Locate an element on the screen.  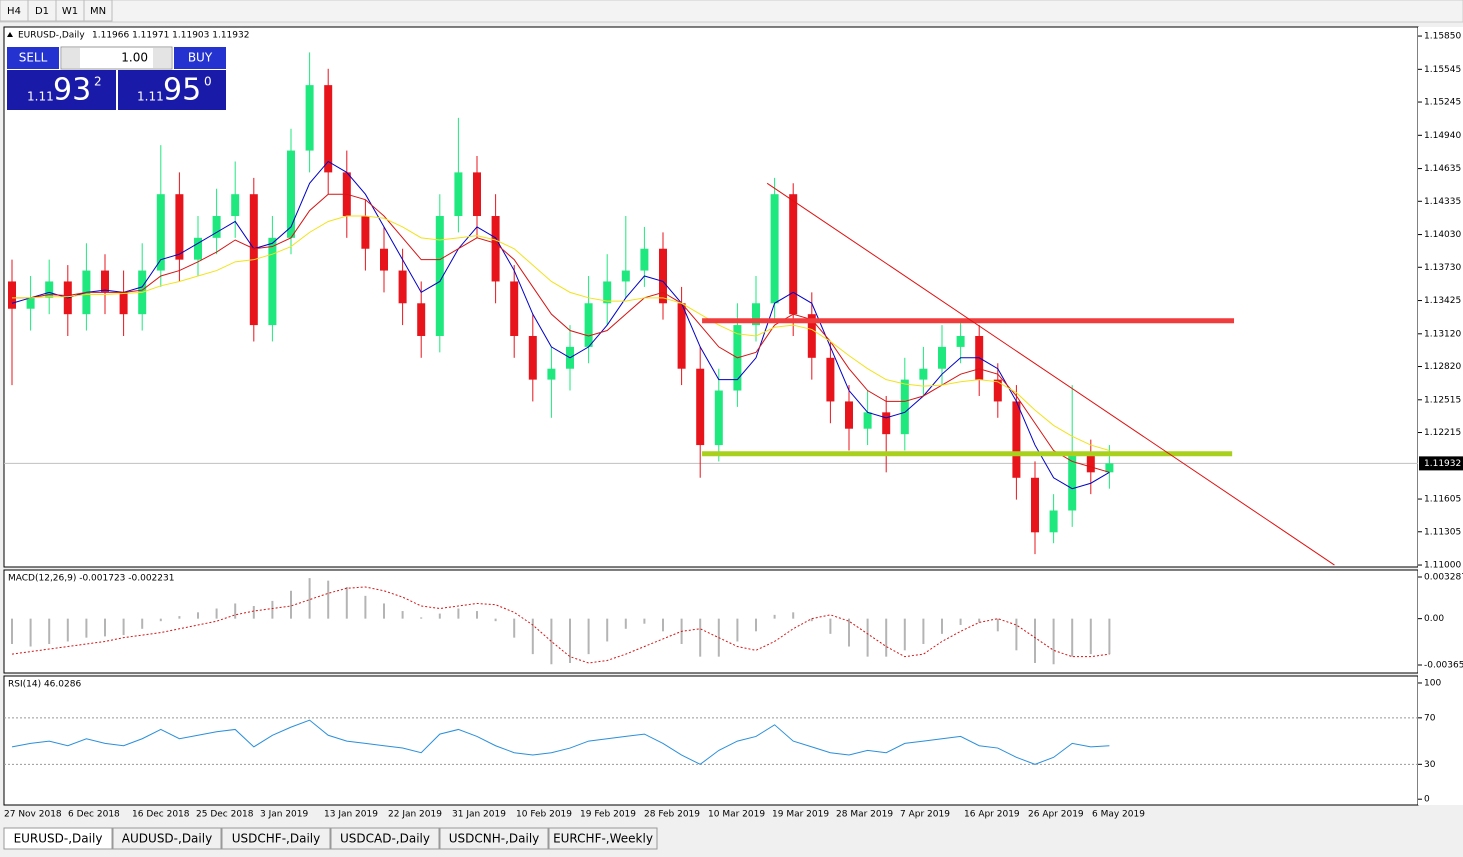
macd-panel is located at coordinates (711, 621).